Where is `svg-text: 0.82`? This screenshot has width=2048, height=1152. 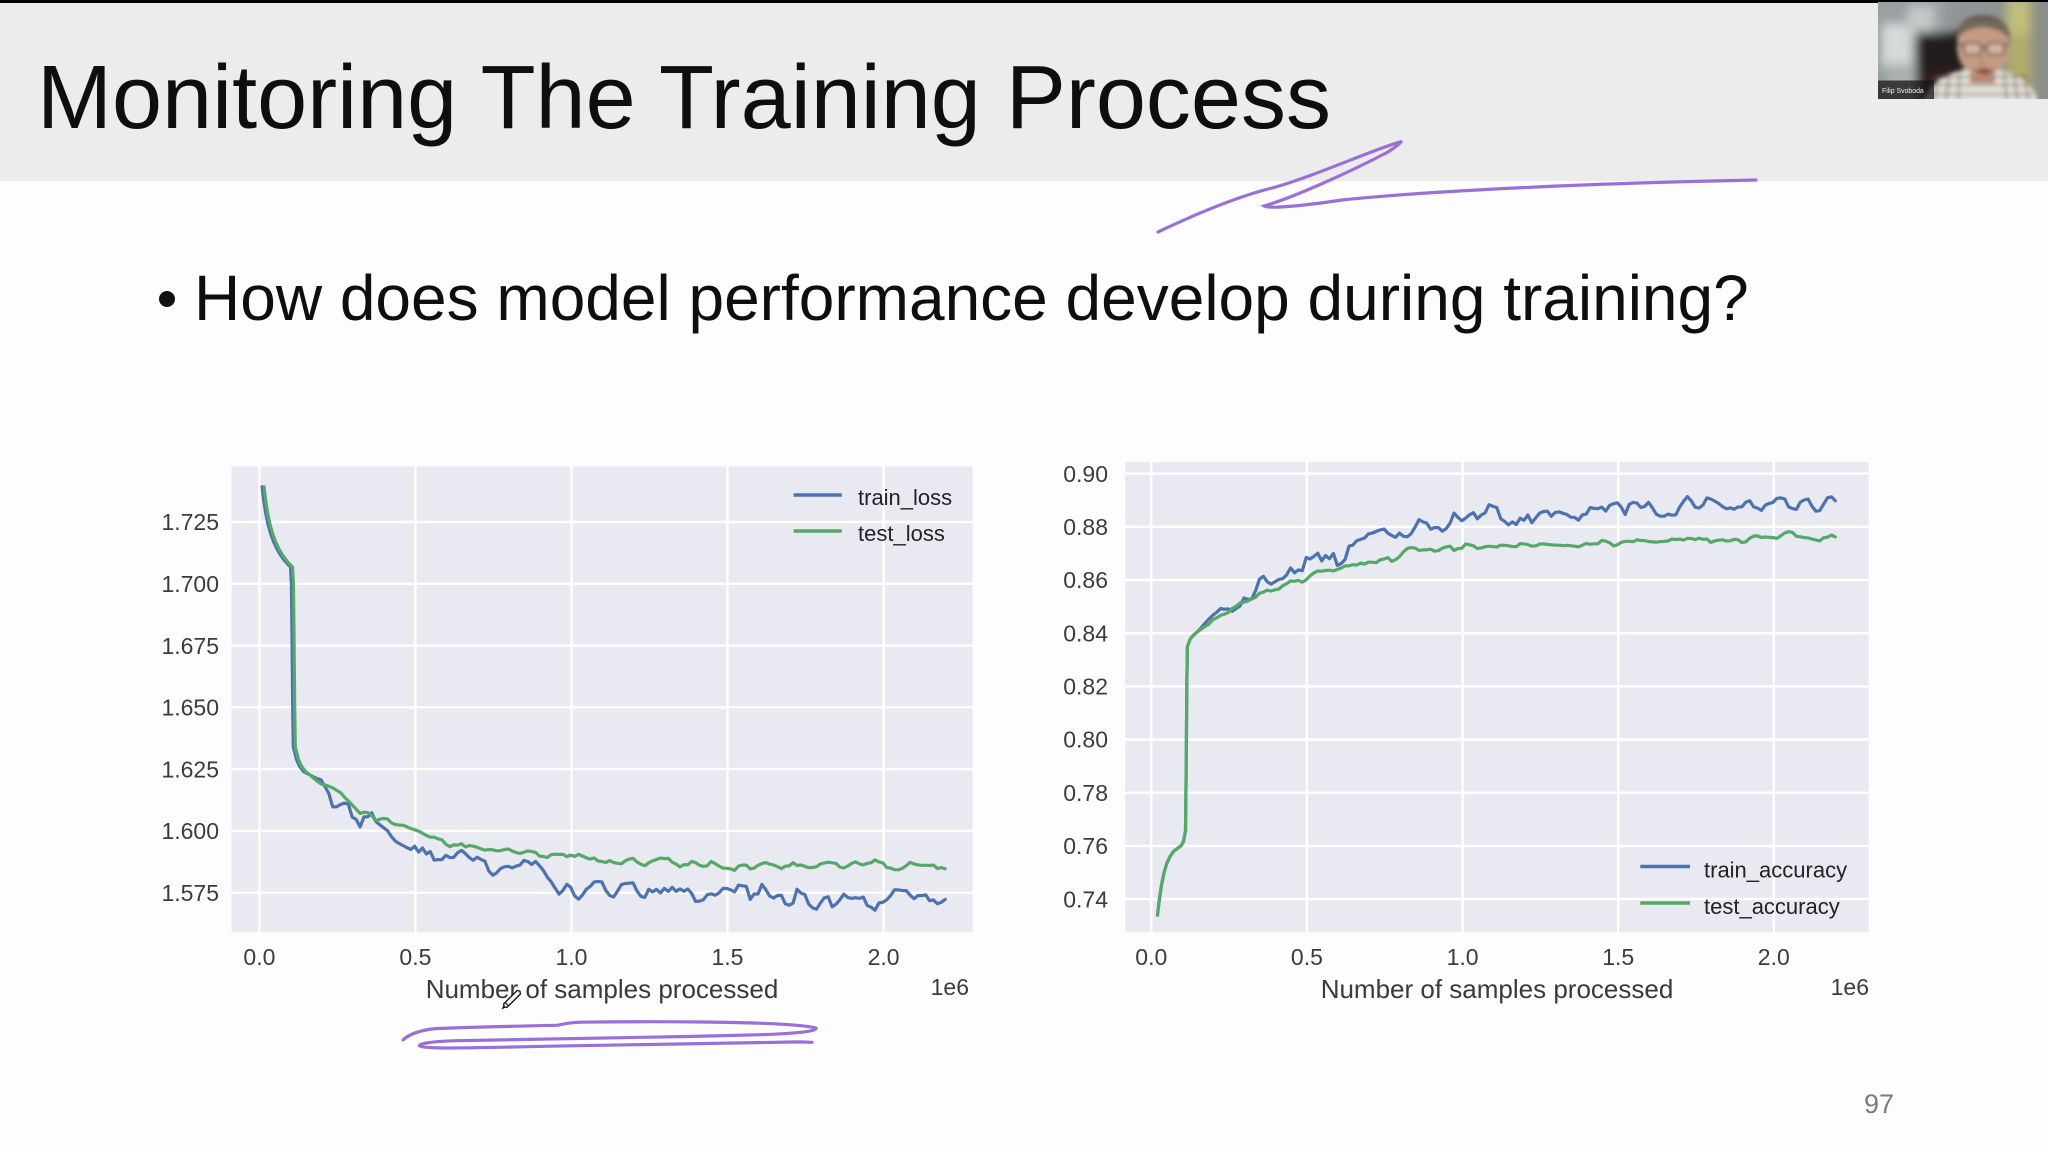 svg-text: 0.82 is located at coordinates (1085, 687).